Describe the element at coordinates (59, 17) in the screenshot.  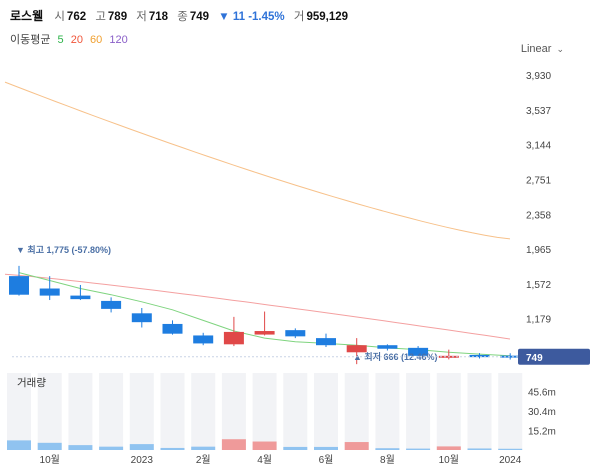
I see `open-label: 시` at that location.